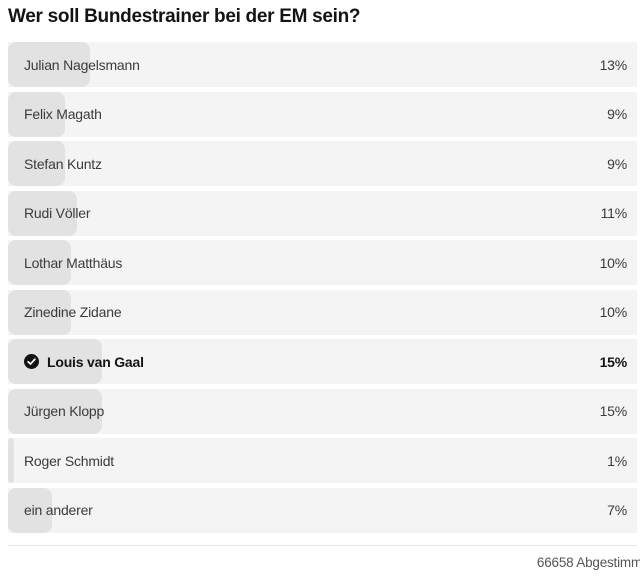  I want to click on poll-option-row: Julian Nagelsmann 13%, so click(322, 64).